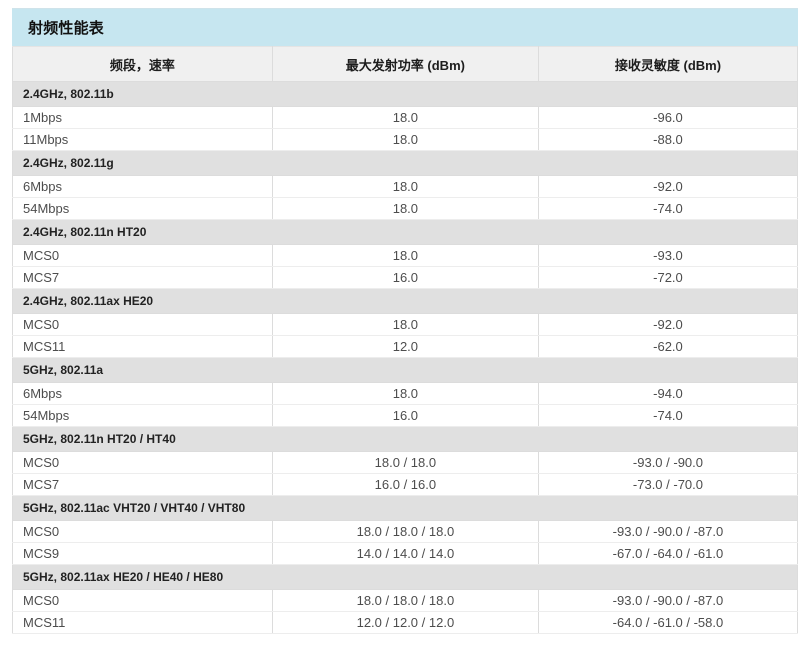  Describe the element at coordinates (142, 117) in the screenshot. I see `rate-cell: 1Mbps` at that location.